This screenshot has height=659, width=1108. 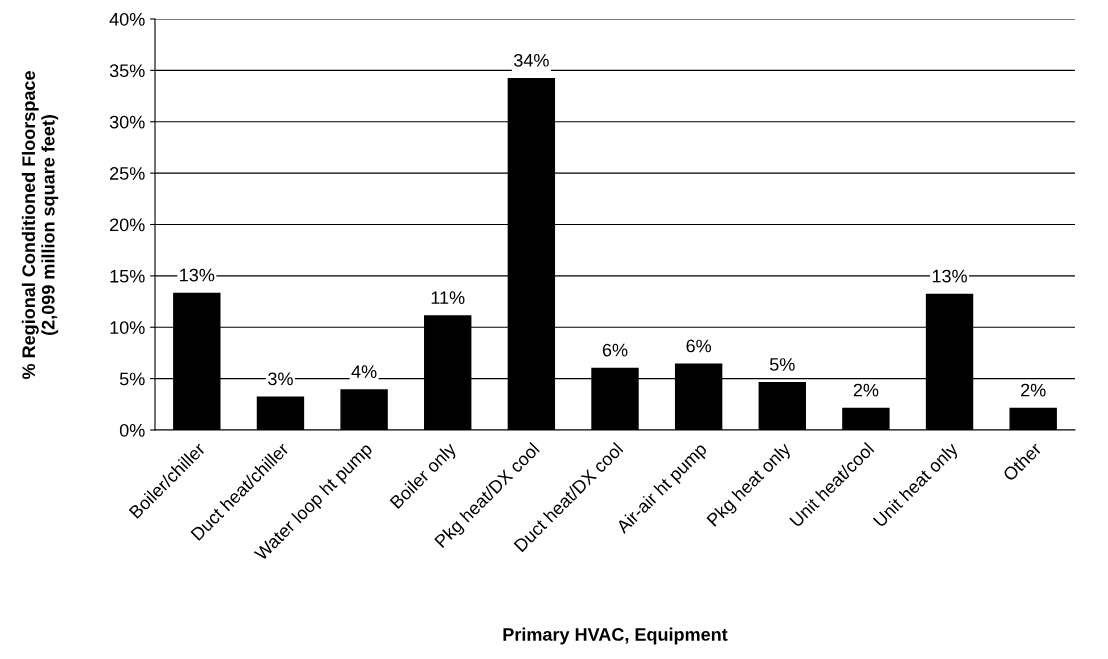 I want to click on data-label: 11%, so click(x=448, y=297).